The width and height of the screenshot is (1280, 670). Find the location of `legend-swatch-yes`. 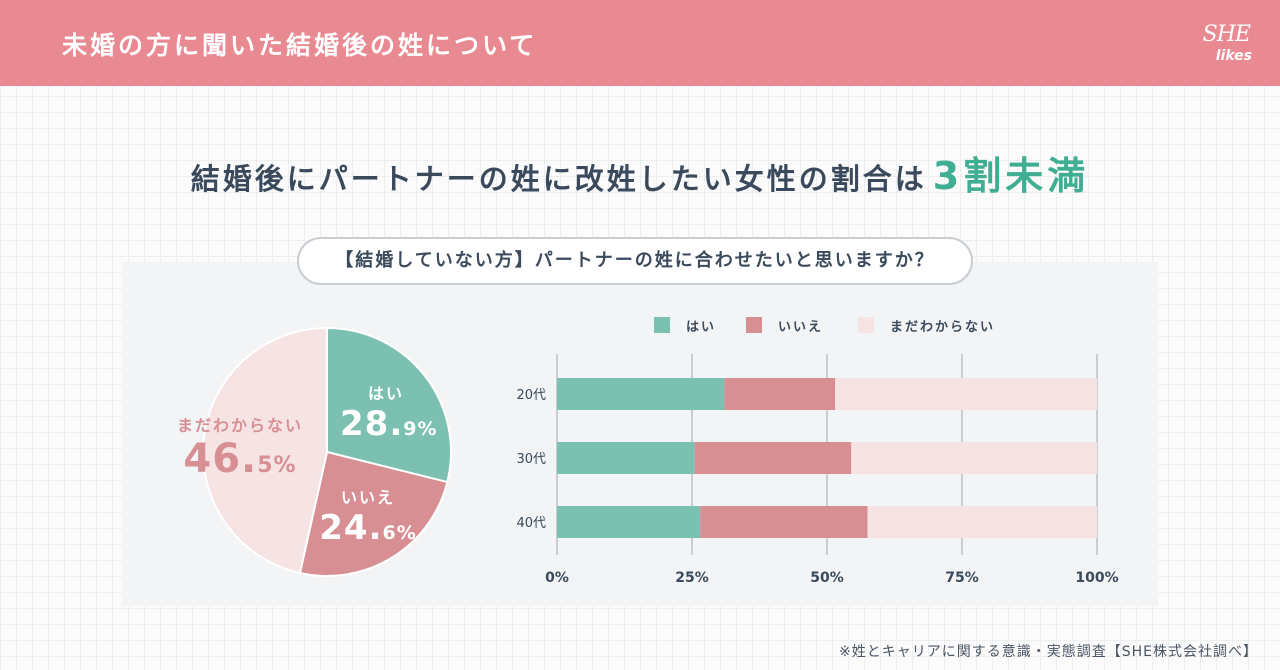

legend-swatch-yes is located at coordinates (662, 325).